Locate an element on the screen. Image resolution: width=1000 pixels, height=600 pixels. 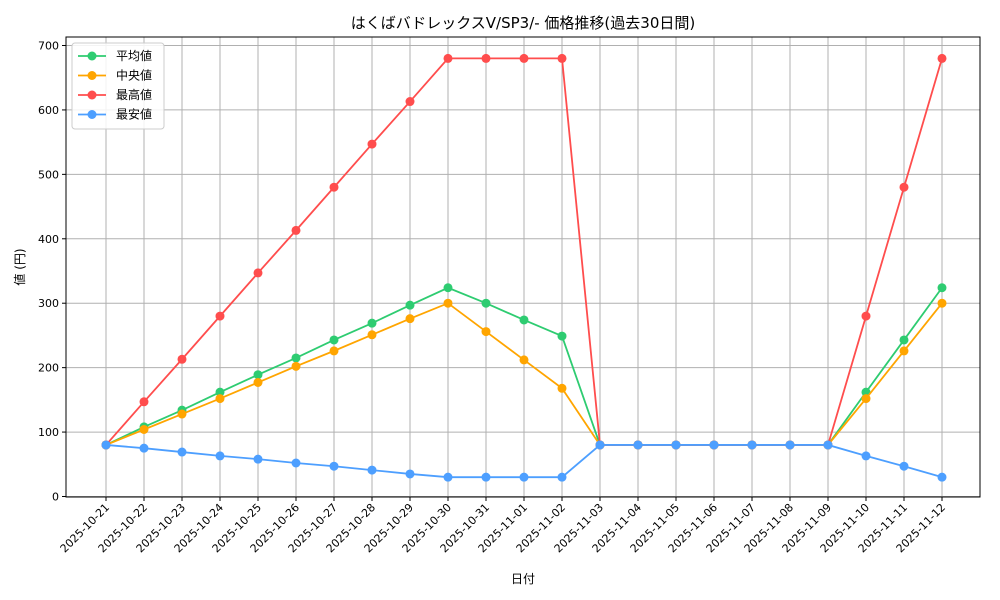
y-tick-label: 700 is located at coordinates (48, 46).